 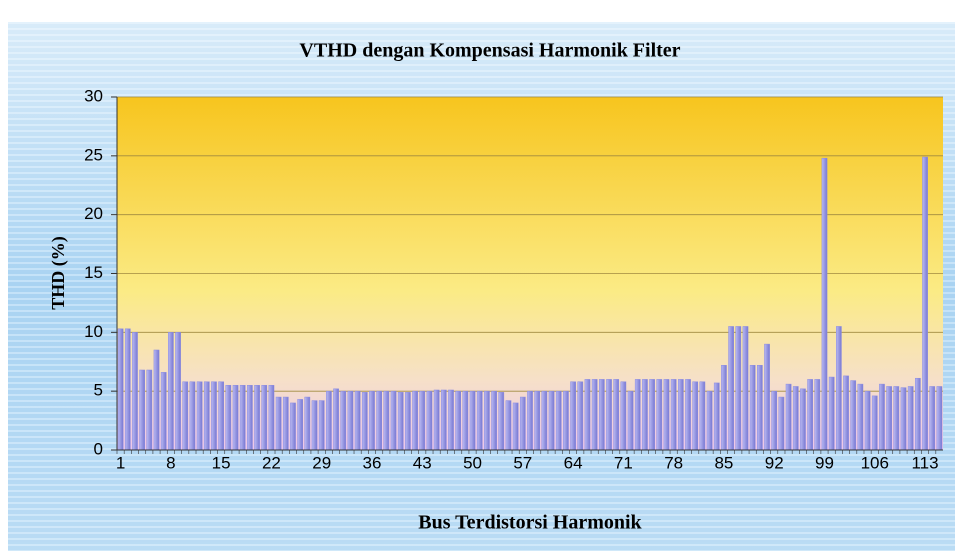 What do you see at coordinates (93, 272) in the screenshot?
I see `y-tick-label: 15` at bounding box center [93, 272].